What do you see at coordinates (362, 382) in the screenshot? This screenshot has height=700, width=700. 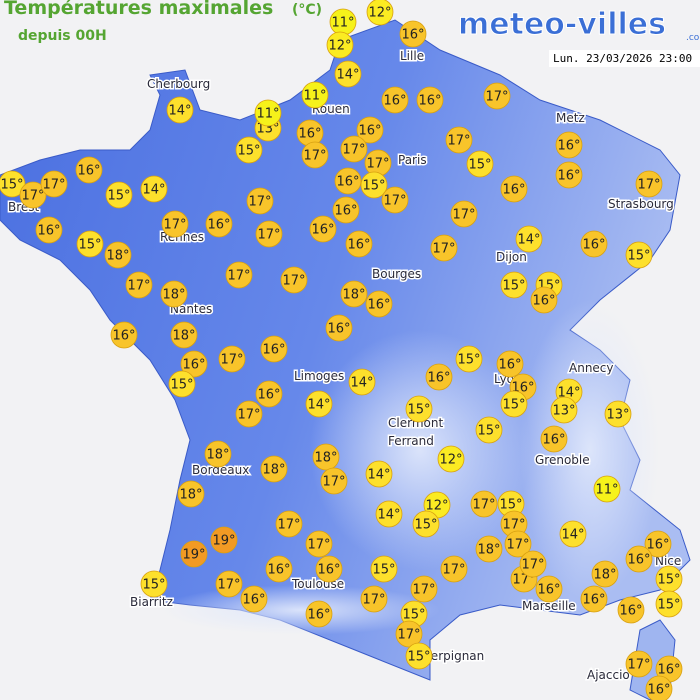 I see `temperature-marker: 14°` at bounding box center [362, 382].